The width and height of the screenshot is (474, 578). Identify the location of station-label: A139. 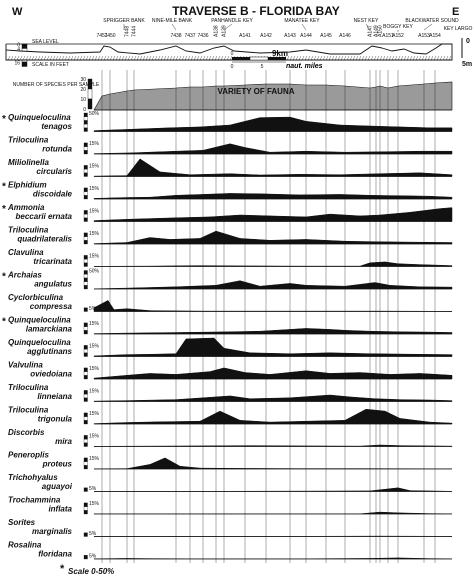
(225, 31).